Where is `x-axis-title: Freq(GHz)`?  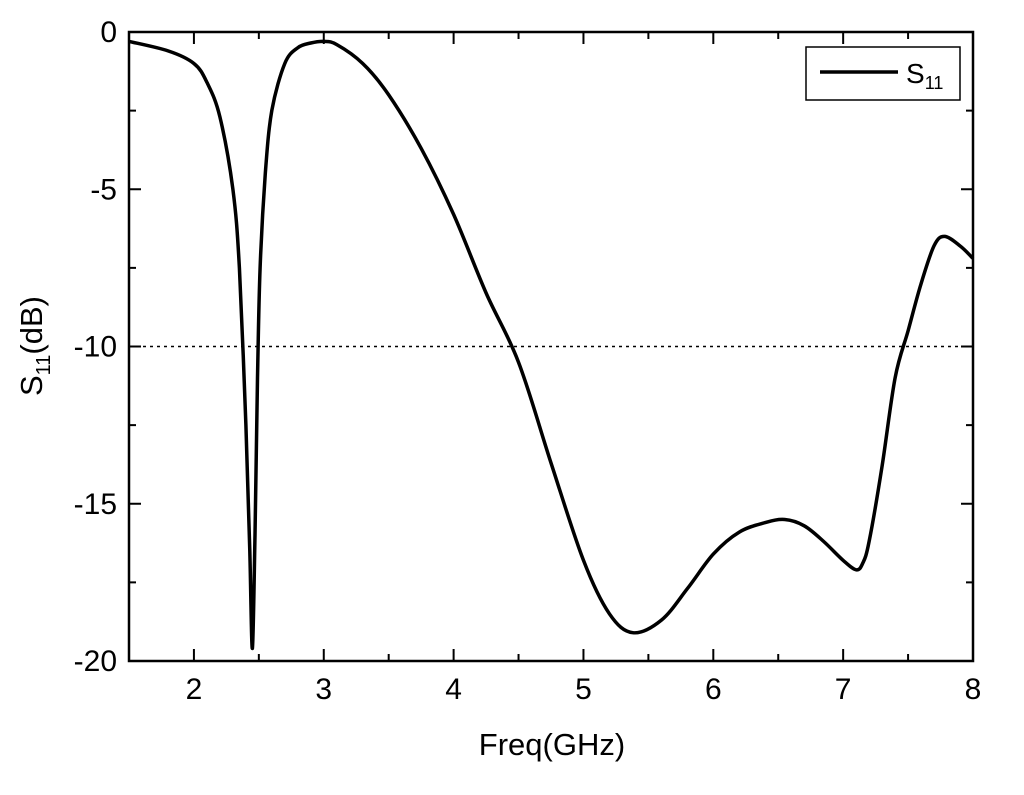
x-axis-title: Freq(GHz) is located at coordinates (552, 744).